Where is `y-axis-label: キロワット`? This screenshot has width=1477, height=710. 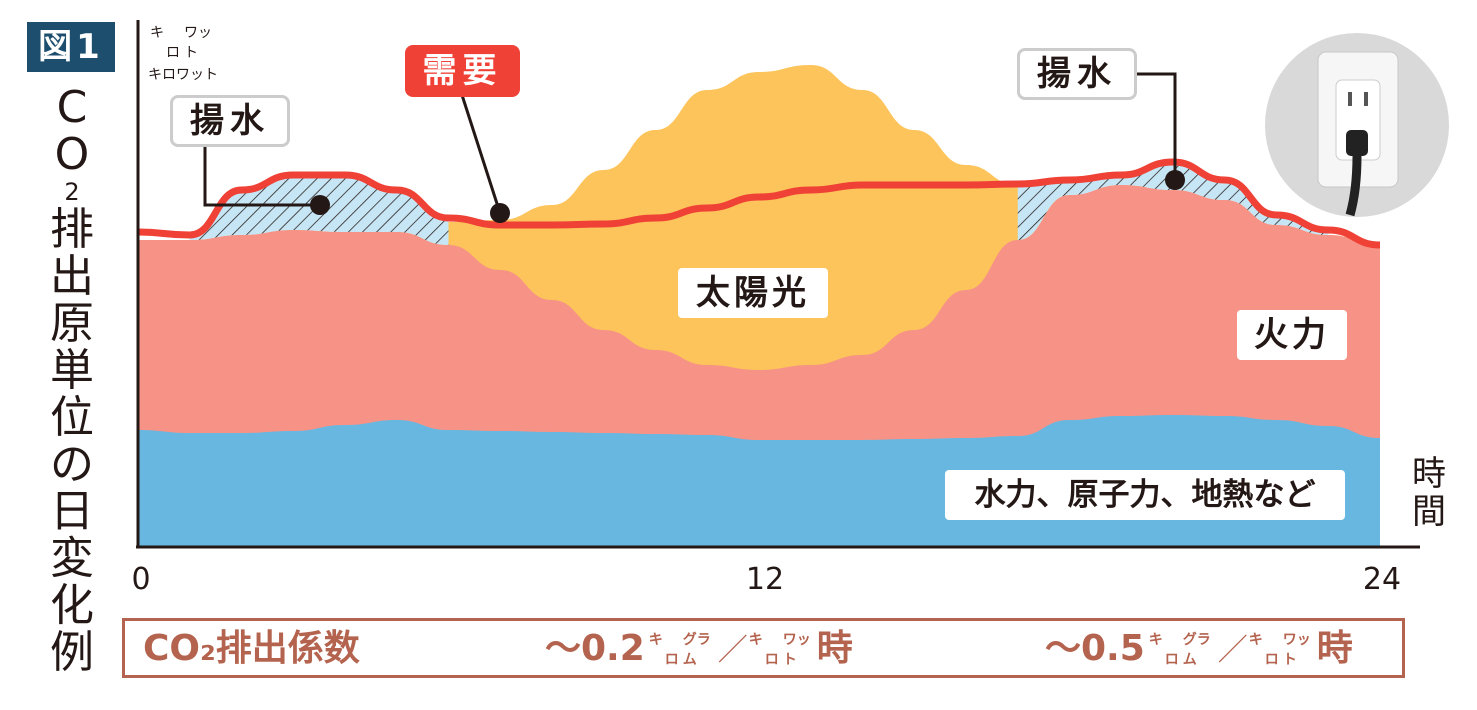
y-axis-label: キロワット is located at coordinates (183, 75).